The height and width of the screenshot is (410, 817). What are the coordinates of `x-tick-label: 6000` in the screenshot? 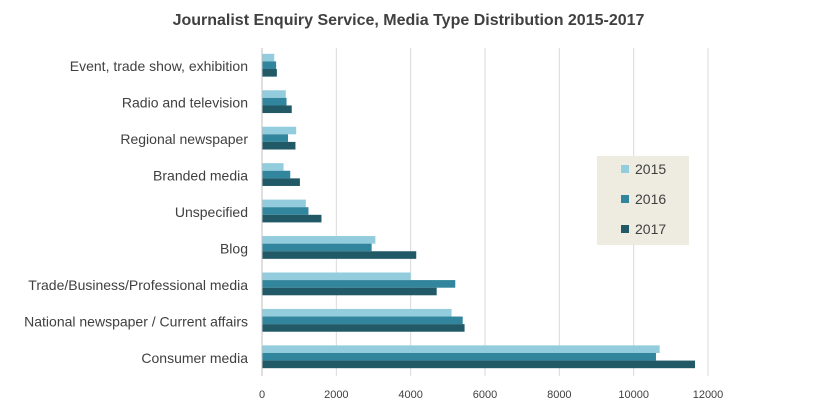 It's located at (485, 395).